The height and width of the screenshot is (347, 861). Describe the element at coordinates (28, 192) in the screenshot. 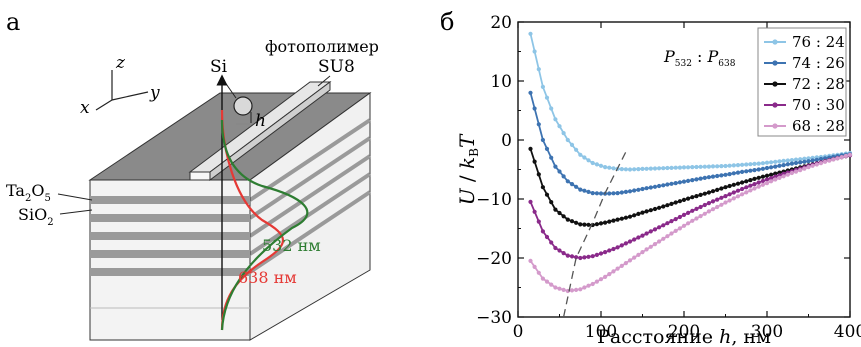

I see `ta2o5-label: Ta2O5` at that location.